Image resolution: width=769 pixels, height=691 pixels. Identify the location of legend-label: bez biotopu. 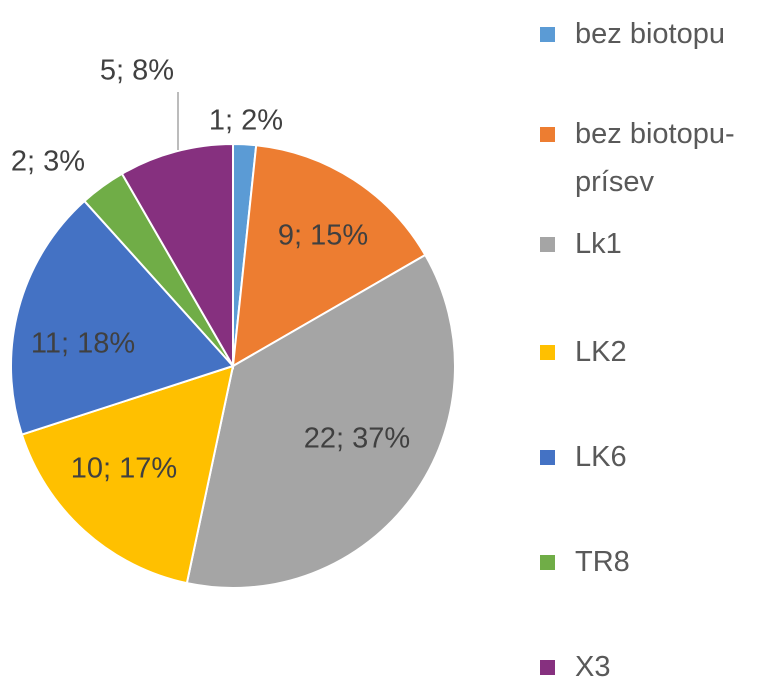
(650, 34).